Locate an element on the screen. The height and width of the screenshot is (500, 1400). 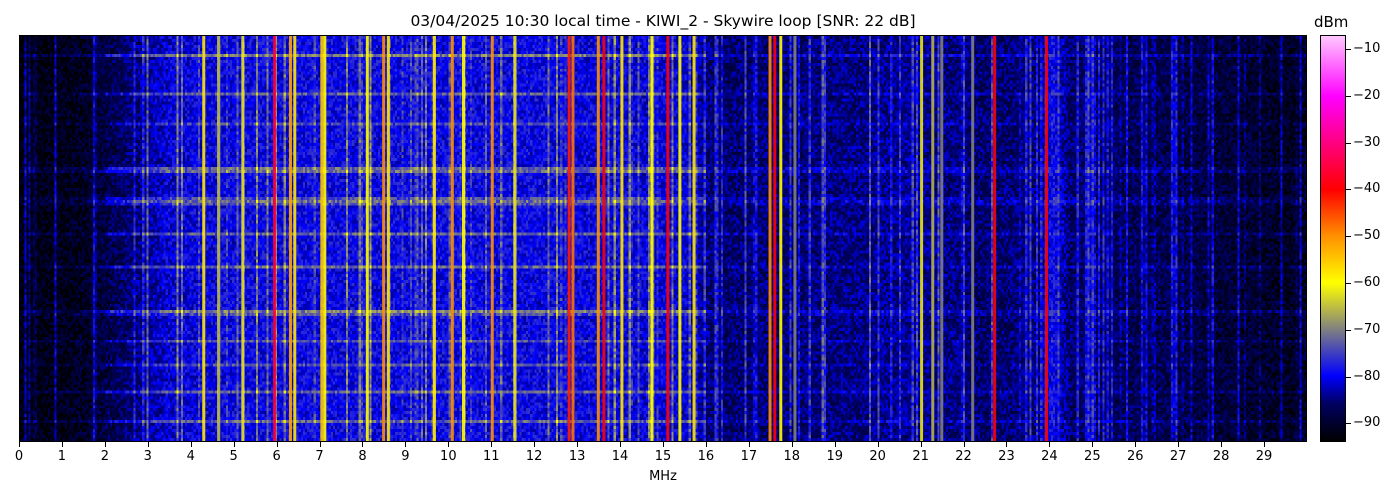
x-tick-label: 22 is located at coordinates (963, 456).